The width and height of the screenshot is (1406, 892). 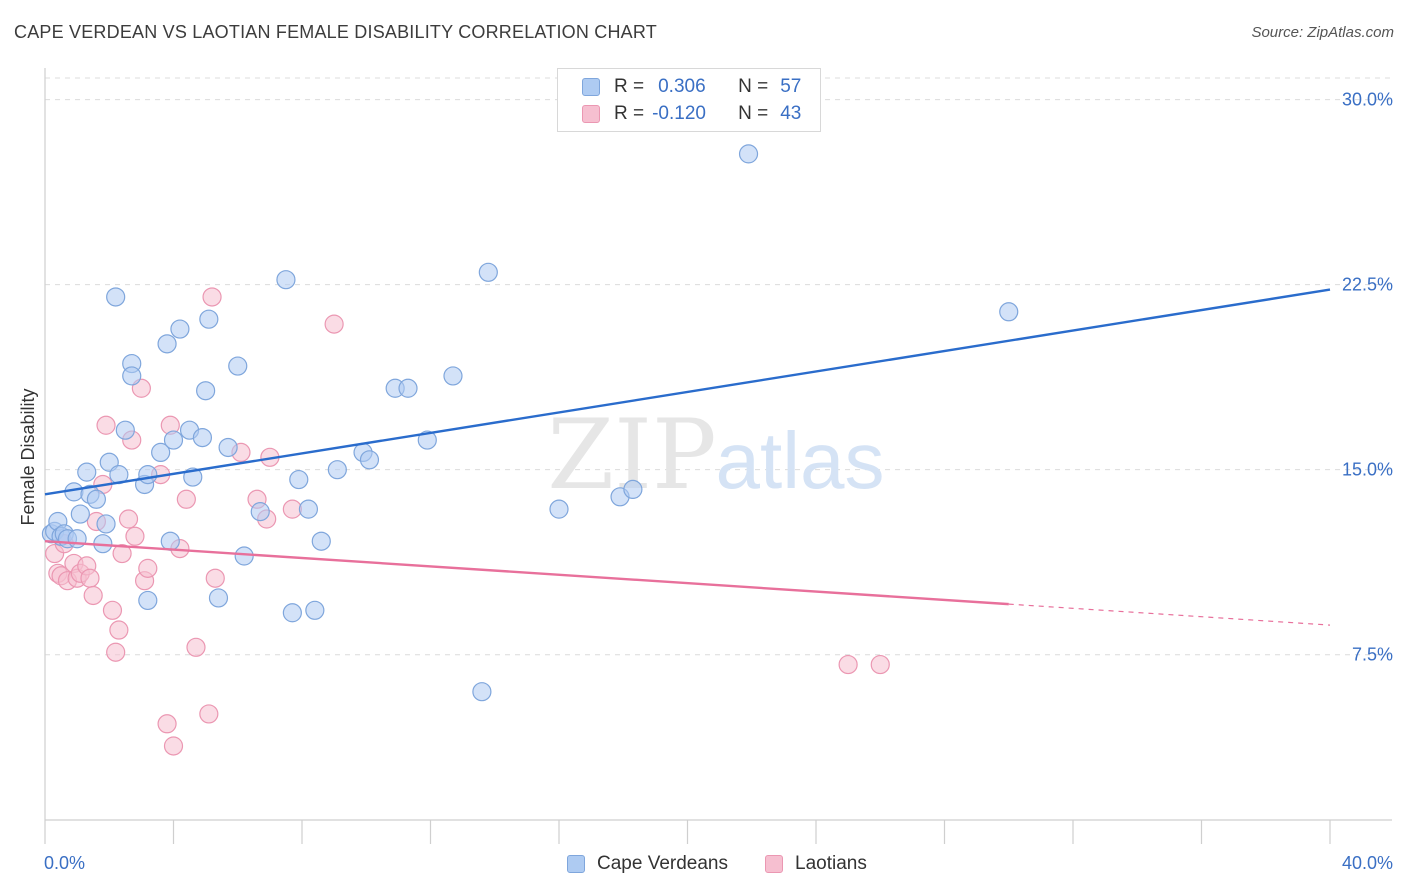 I want to click on laotians-trend-line, so click(x=526, y=573).